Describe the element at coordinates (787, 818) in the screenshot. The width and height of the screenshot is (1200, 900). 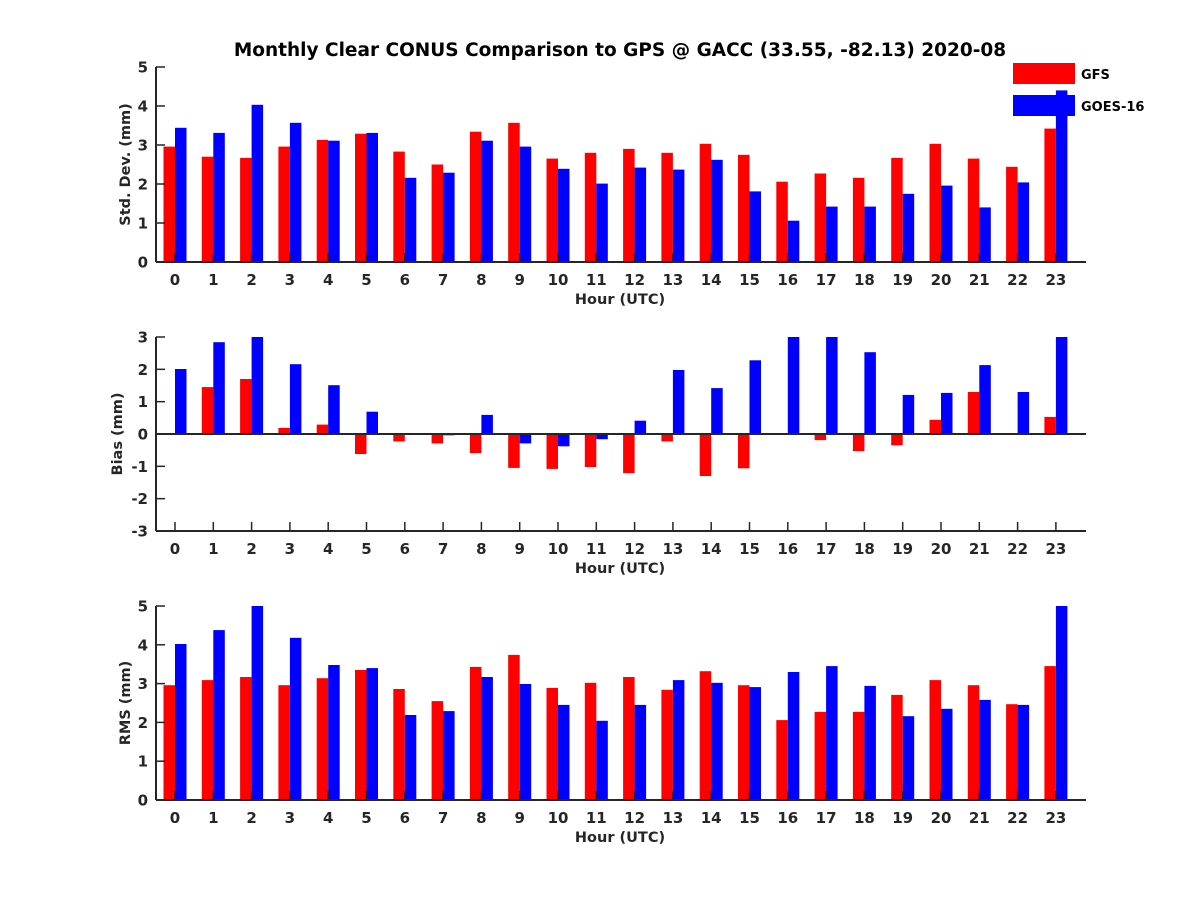
I see `x-tick-label: 16` at that location.